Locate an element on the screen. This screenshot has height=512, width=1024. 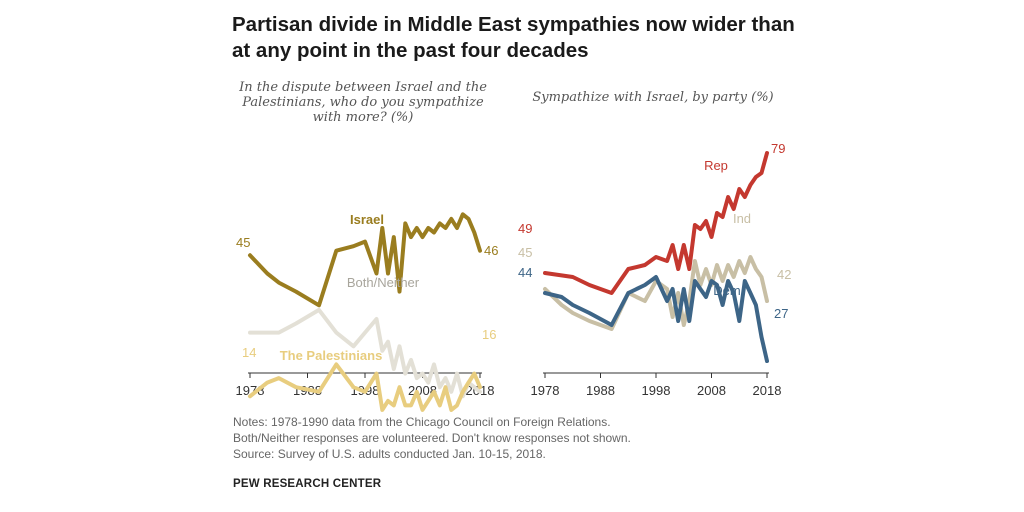
end-value-israel: 46 is located at coordinates (491, 250).